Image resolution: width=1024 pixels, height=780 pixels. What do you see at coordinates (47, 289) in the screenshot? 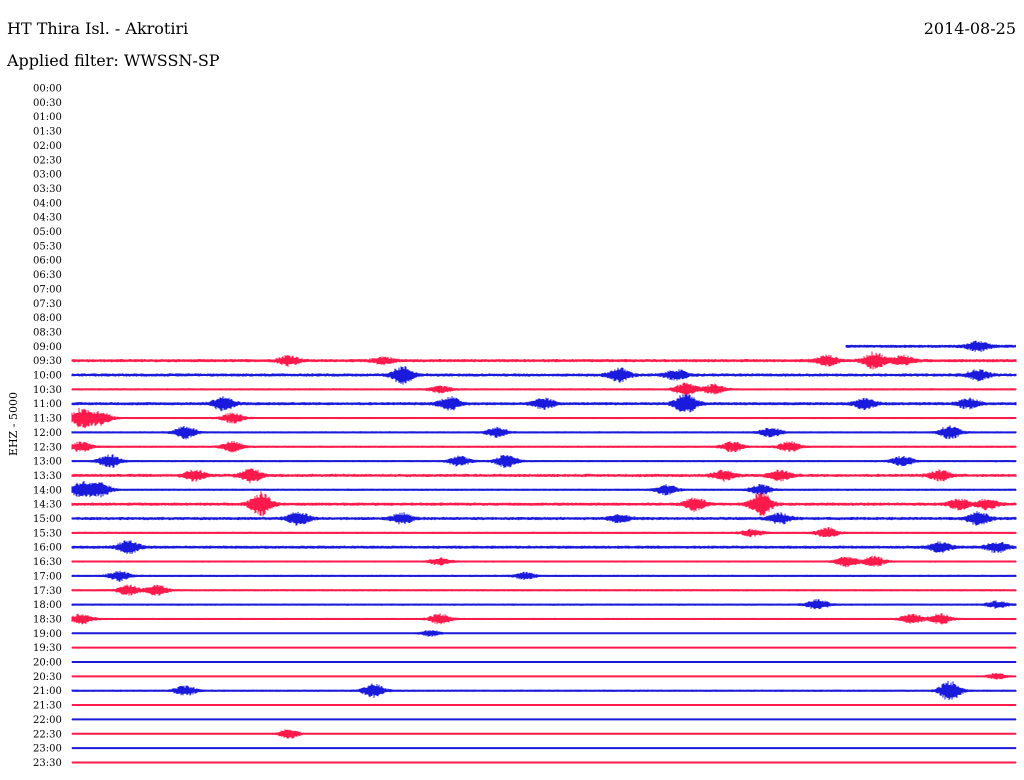
I see `time-tick-label: 07:00` at bounding box center [47, 289].